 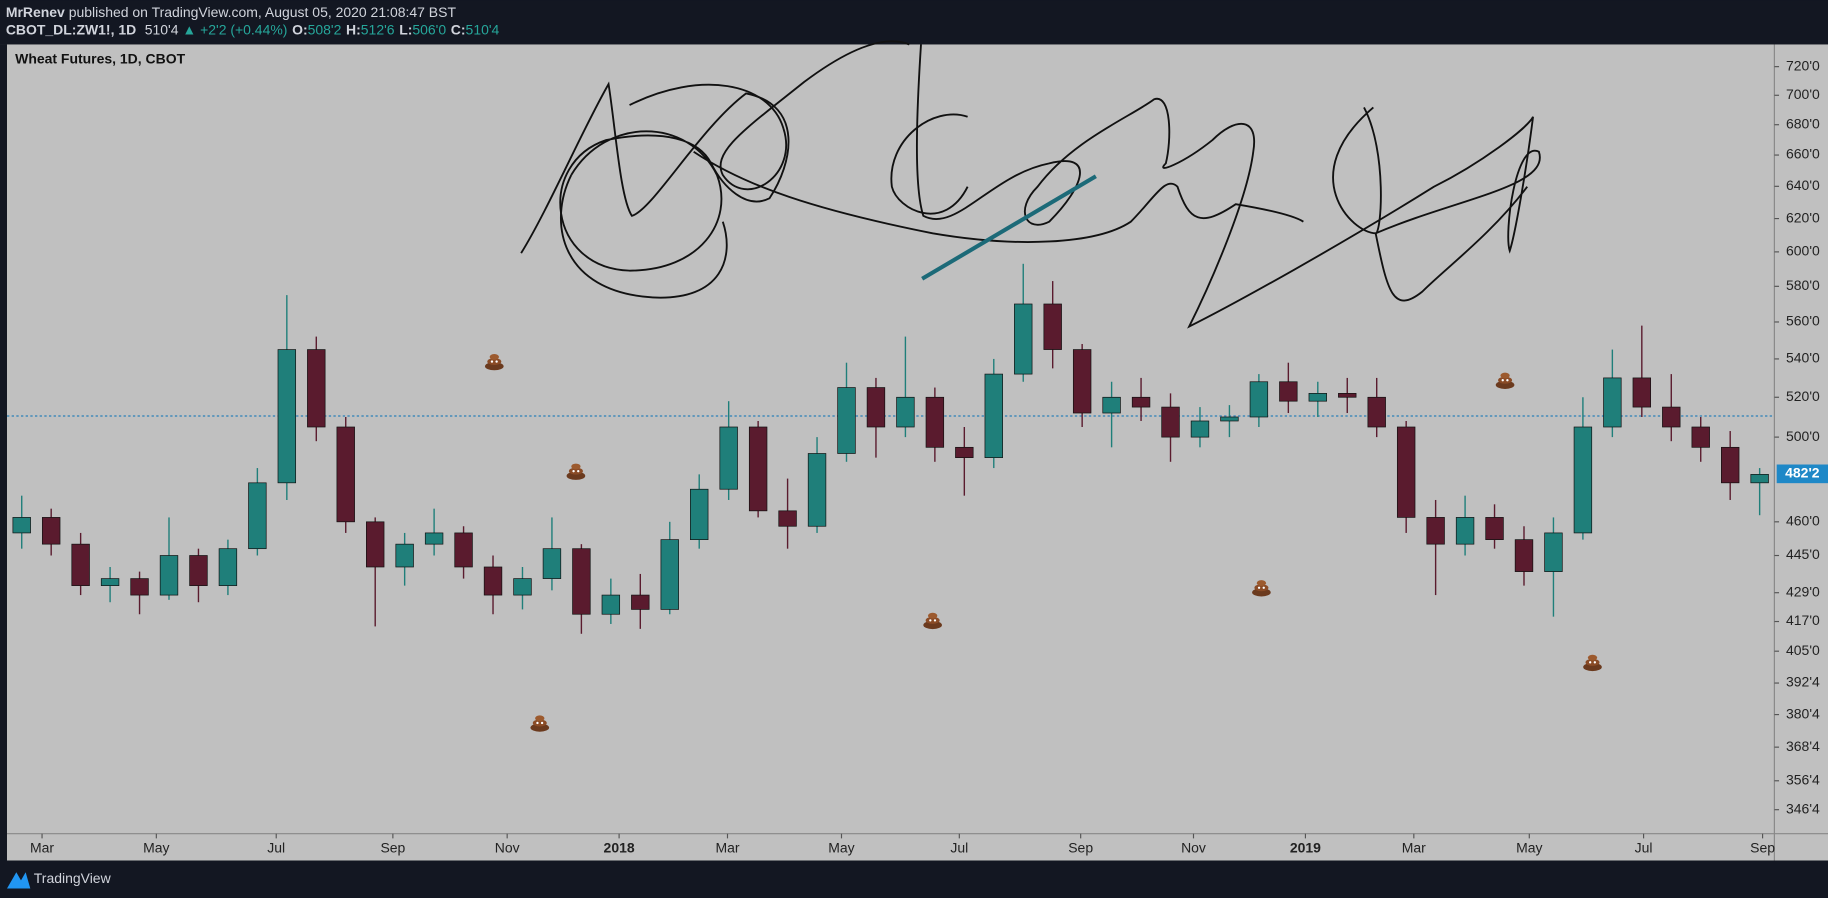 I want to click on ohlc-label: C:, so click(x=458, y=29).